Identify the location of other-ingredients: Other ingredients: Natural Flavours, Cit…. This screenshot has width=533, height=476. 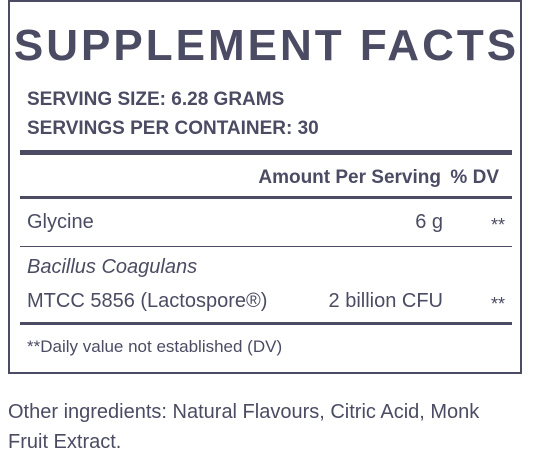
(244, 427).